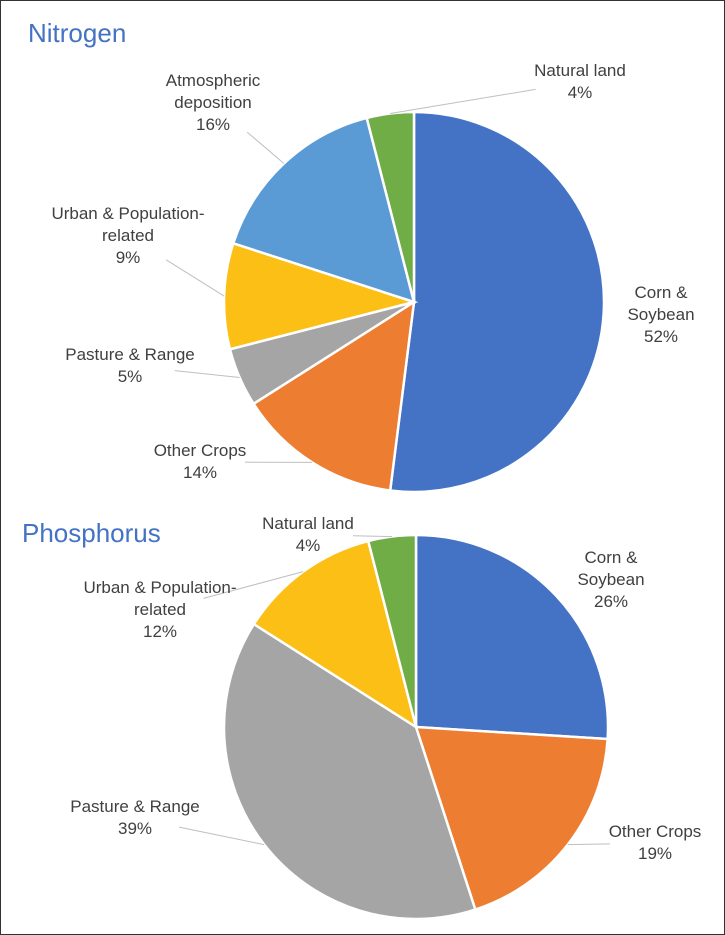 The height and width of the screenshot is (935, 725). I want to click on value-label: 16%, so click(213, 124).